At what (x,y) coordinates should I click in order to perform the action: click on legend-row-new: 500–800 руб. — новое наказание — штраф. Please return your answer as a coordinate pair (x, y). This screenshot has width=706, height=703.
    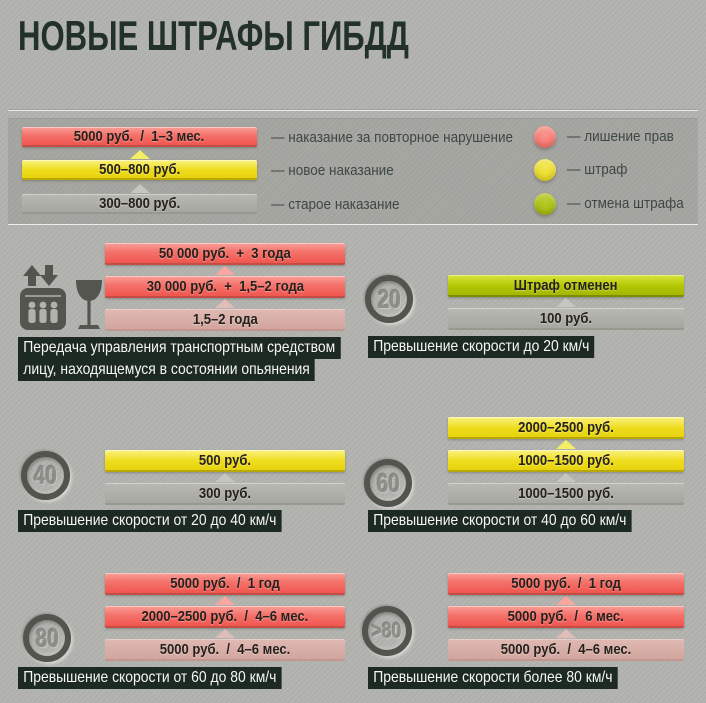
    Looking at the image, I should click on (358, 165).